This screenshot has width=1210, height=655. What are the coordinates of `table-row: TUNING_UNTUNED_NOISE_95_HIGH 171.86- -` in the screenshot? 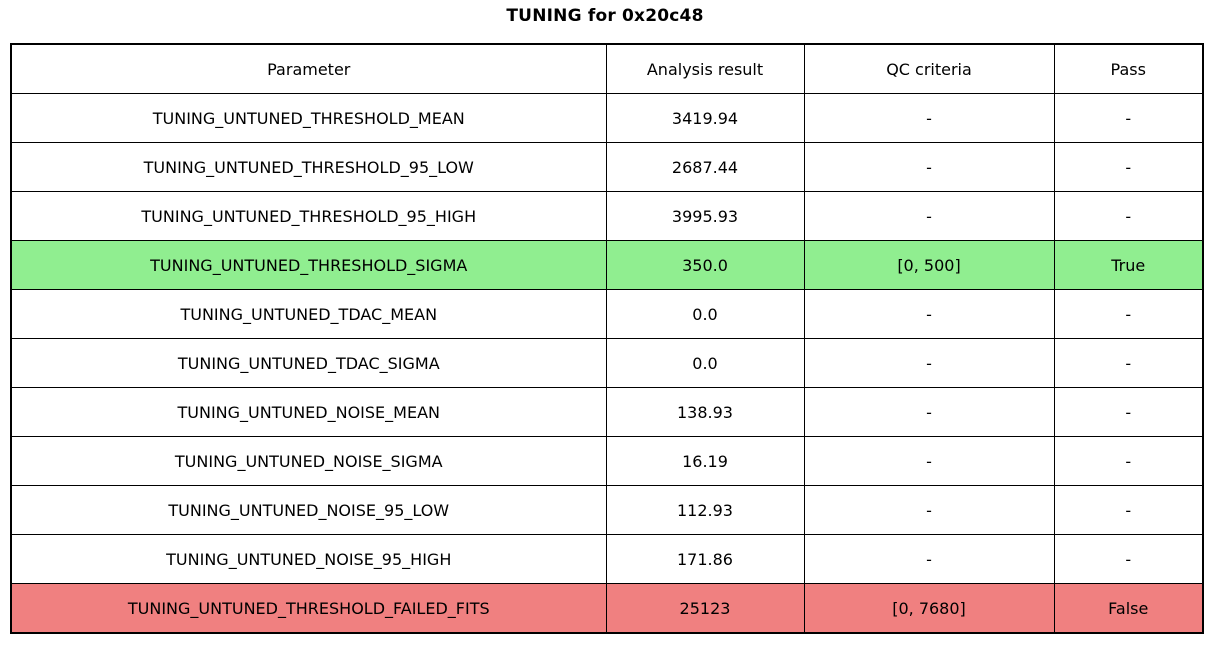 It's located at (607, 559).